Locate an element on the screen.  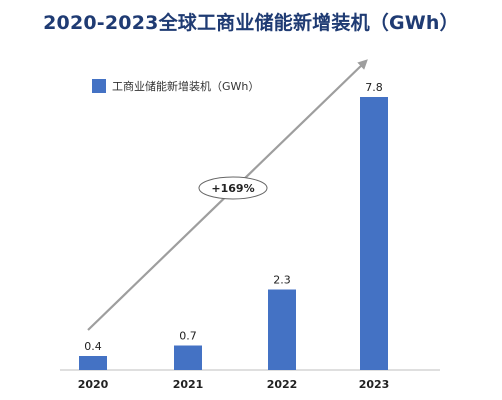
legend-swatch is located at coordinates (99, 86).